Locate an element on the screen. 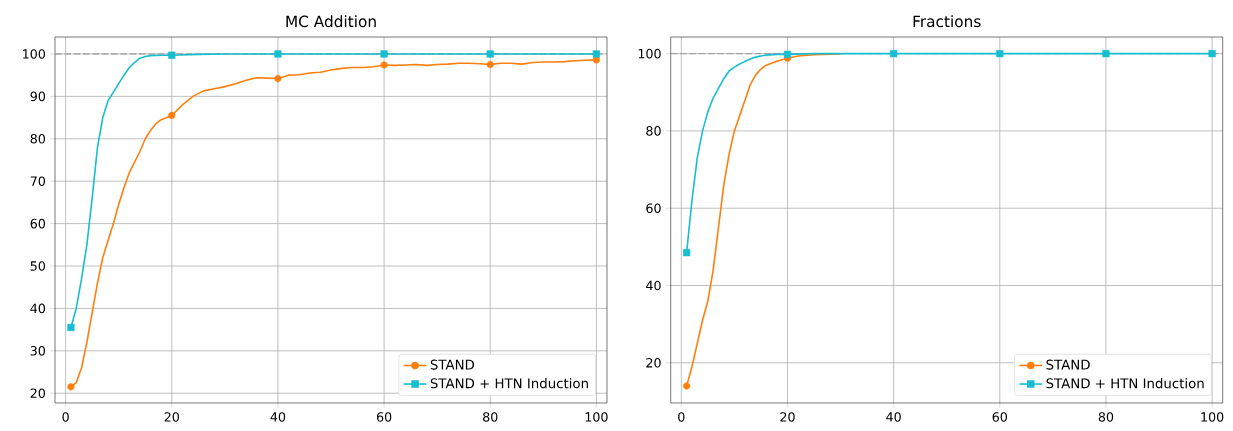  y-tick-label: 70 is located at coordinates (38, 181).